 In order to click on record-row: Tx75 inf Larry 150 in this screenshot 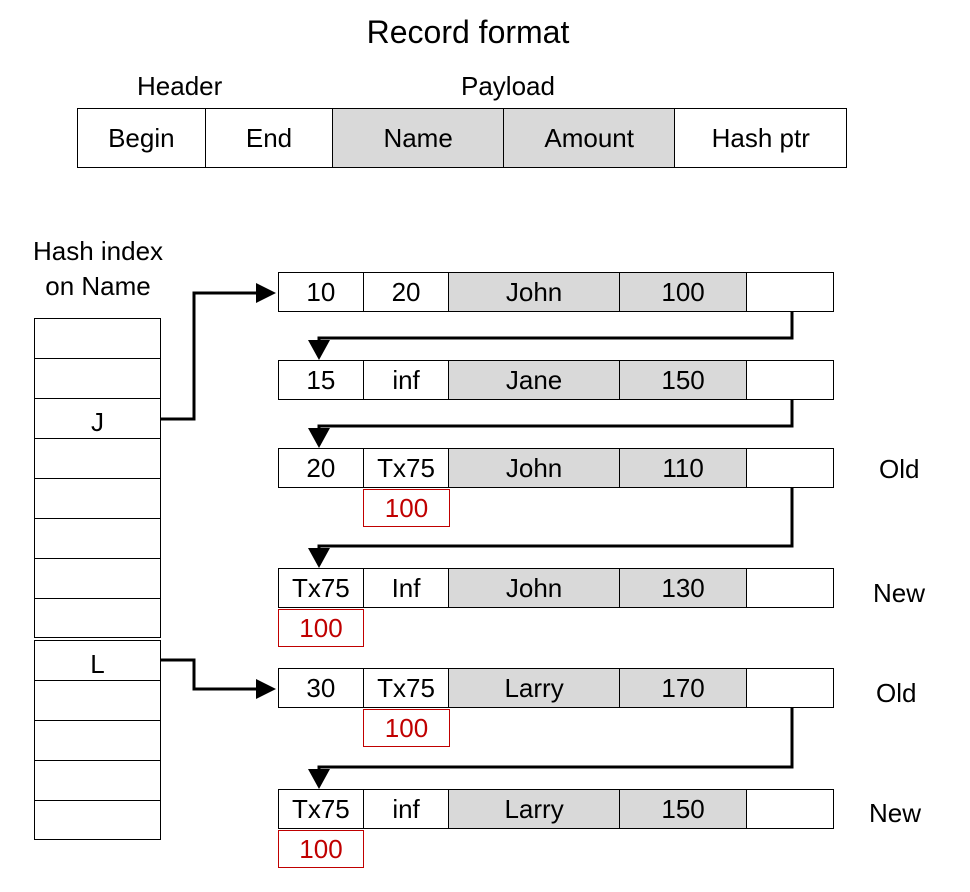, I will do `click(556, 809)`.